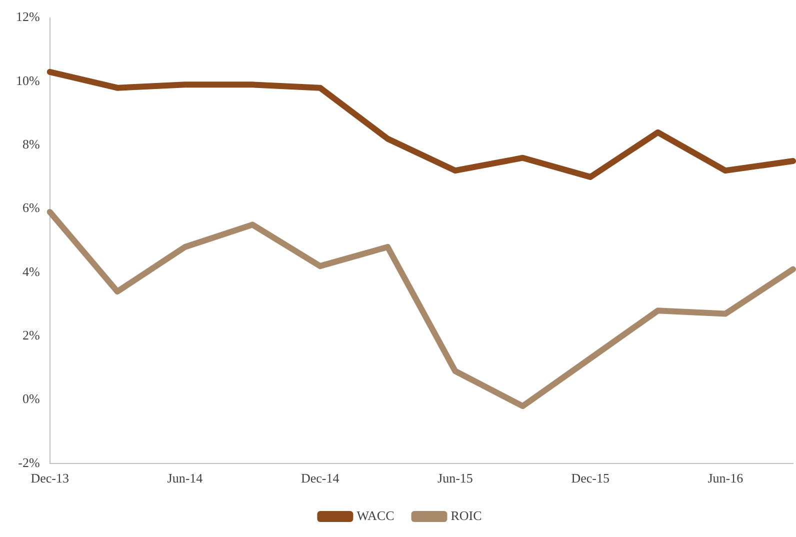 This screenshot has height=537, width=796. Describe the element at coordinates (726, 478) in the screenshot. I see `x-tick-label: Jun-16` at that location.